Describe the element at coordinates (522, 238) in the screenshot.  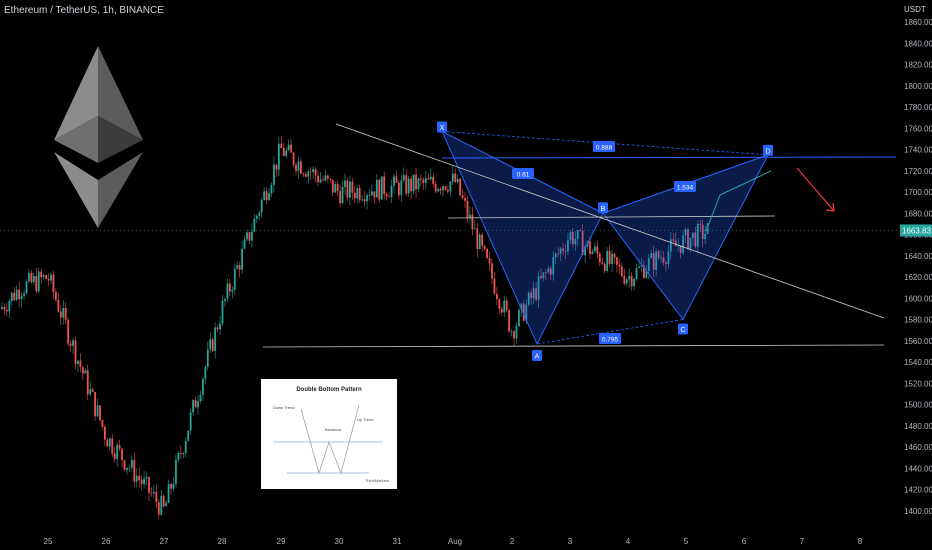
I see `harmonic-xab` at that location.